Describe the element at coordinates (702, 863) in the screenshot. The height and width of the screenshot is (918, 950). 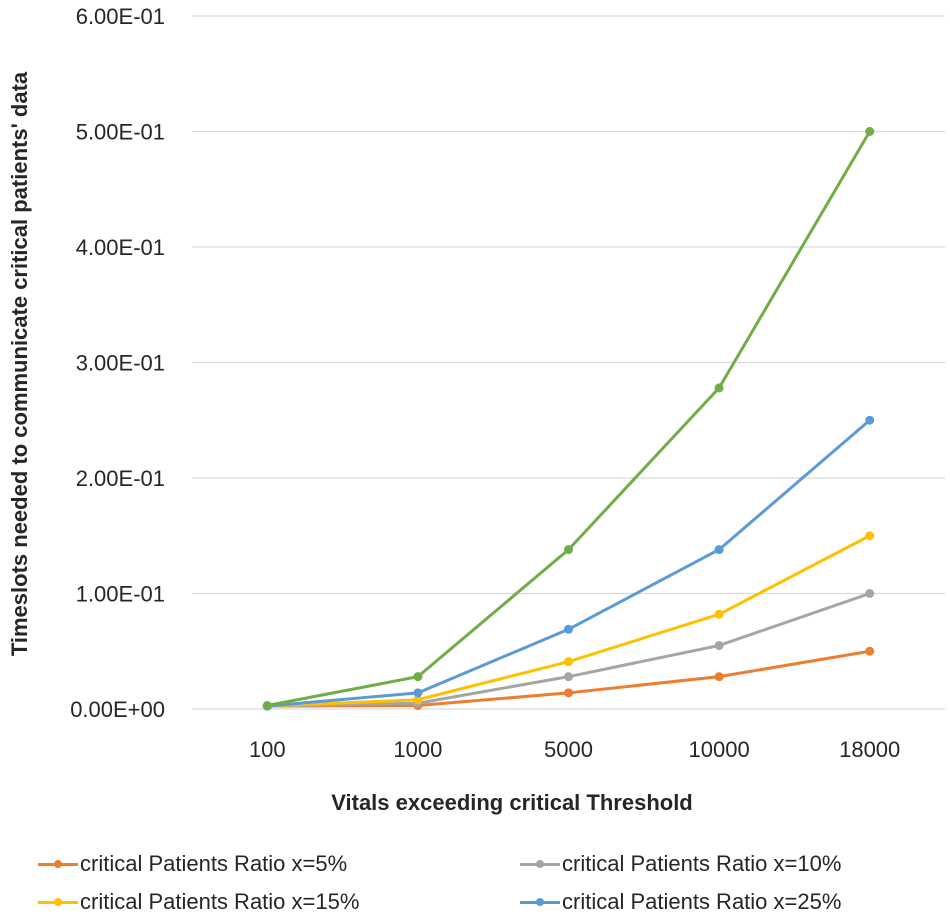
I see `legend-label: critical Patients Ratio x=10%` at that location.